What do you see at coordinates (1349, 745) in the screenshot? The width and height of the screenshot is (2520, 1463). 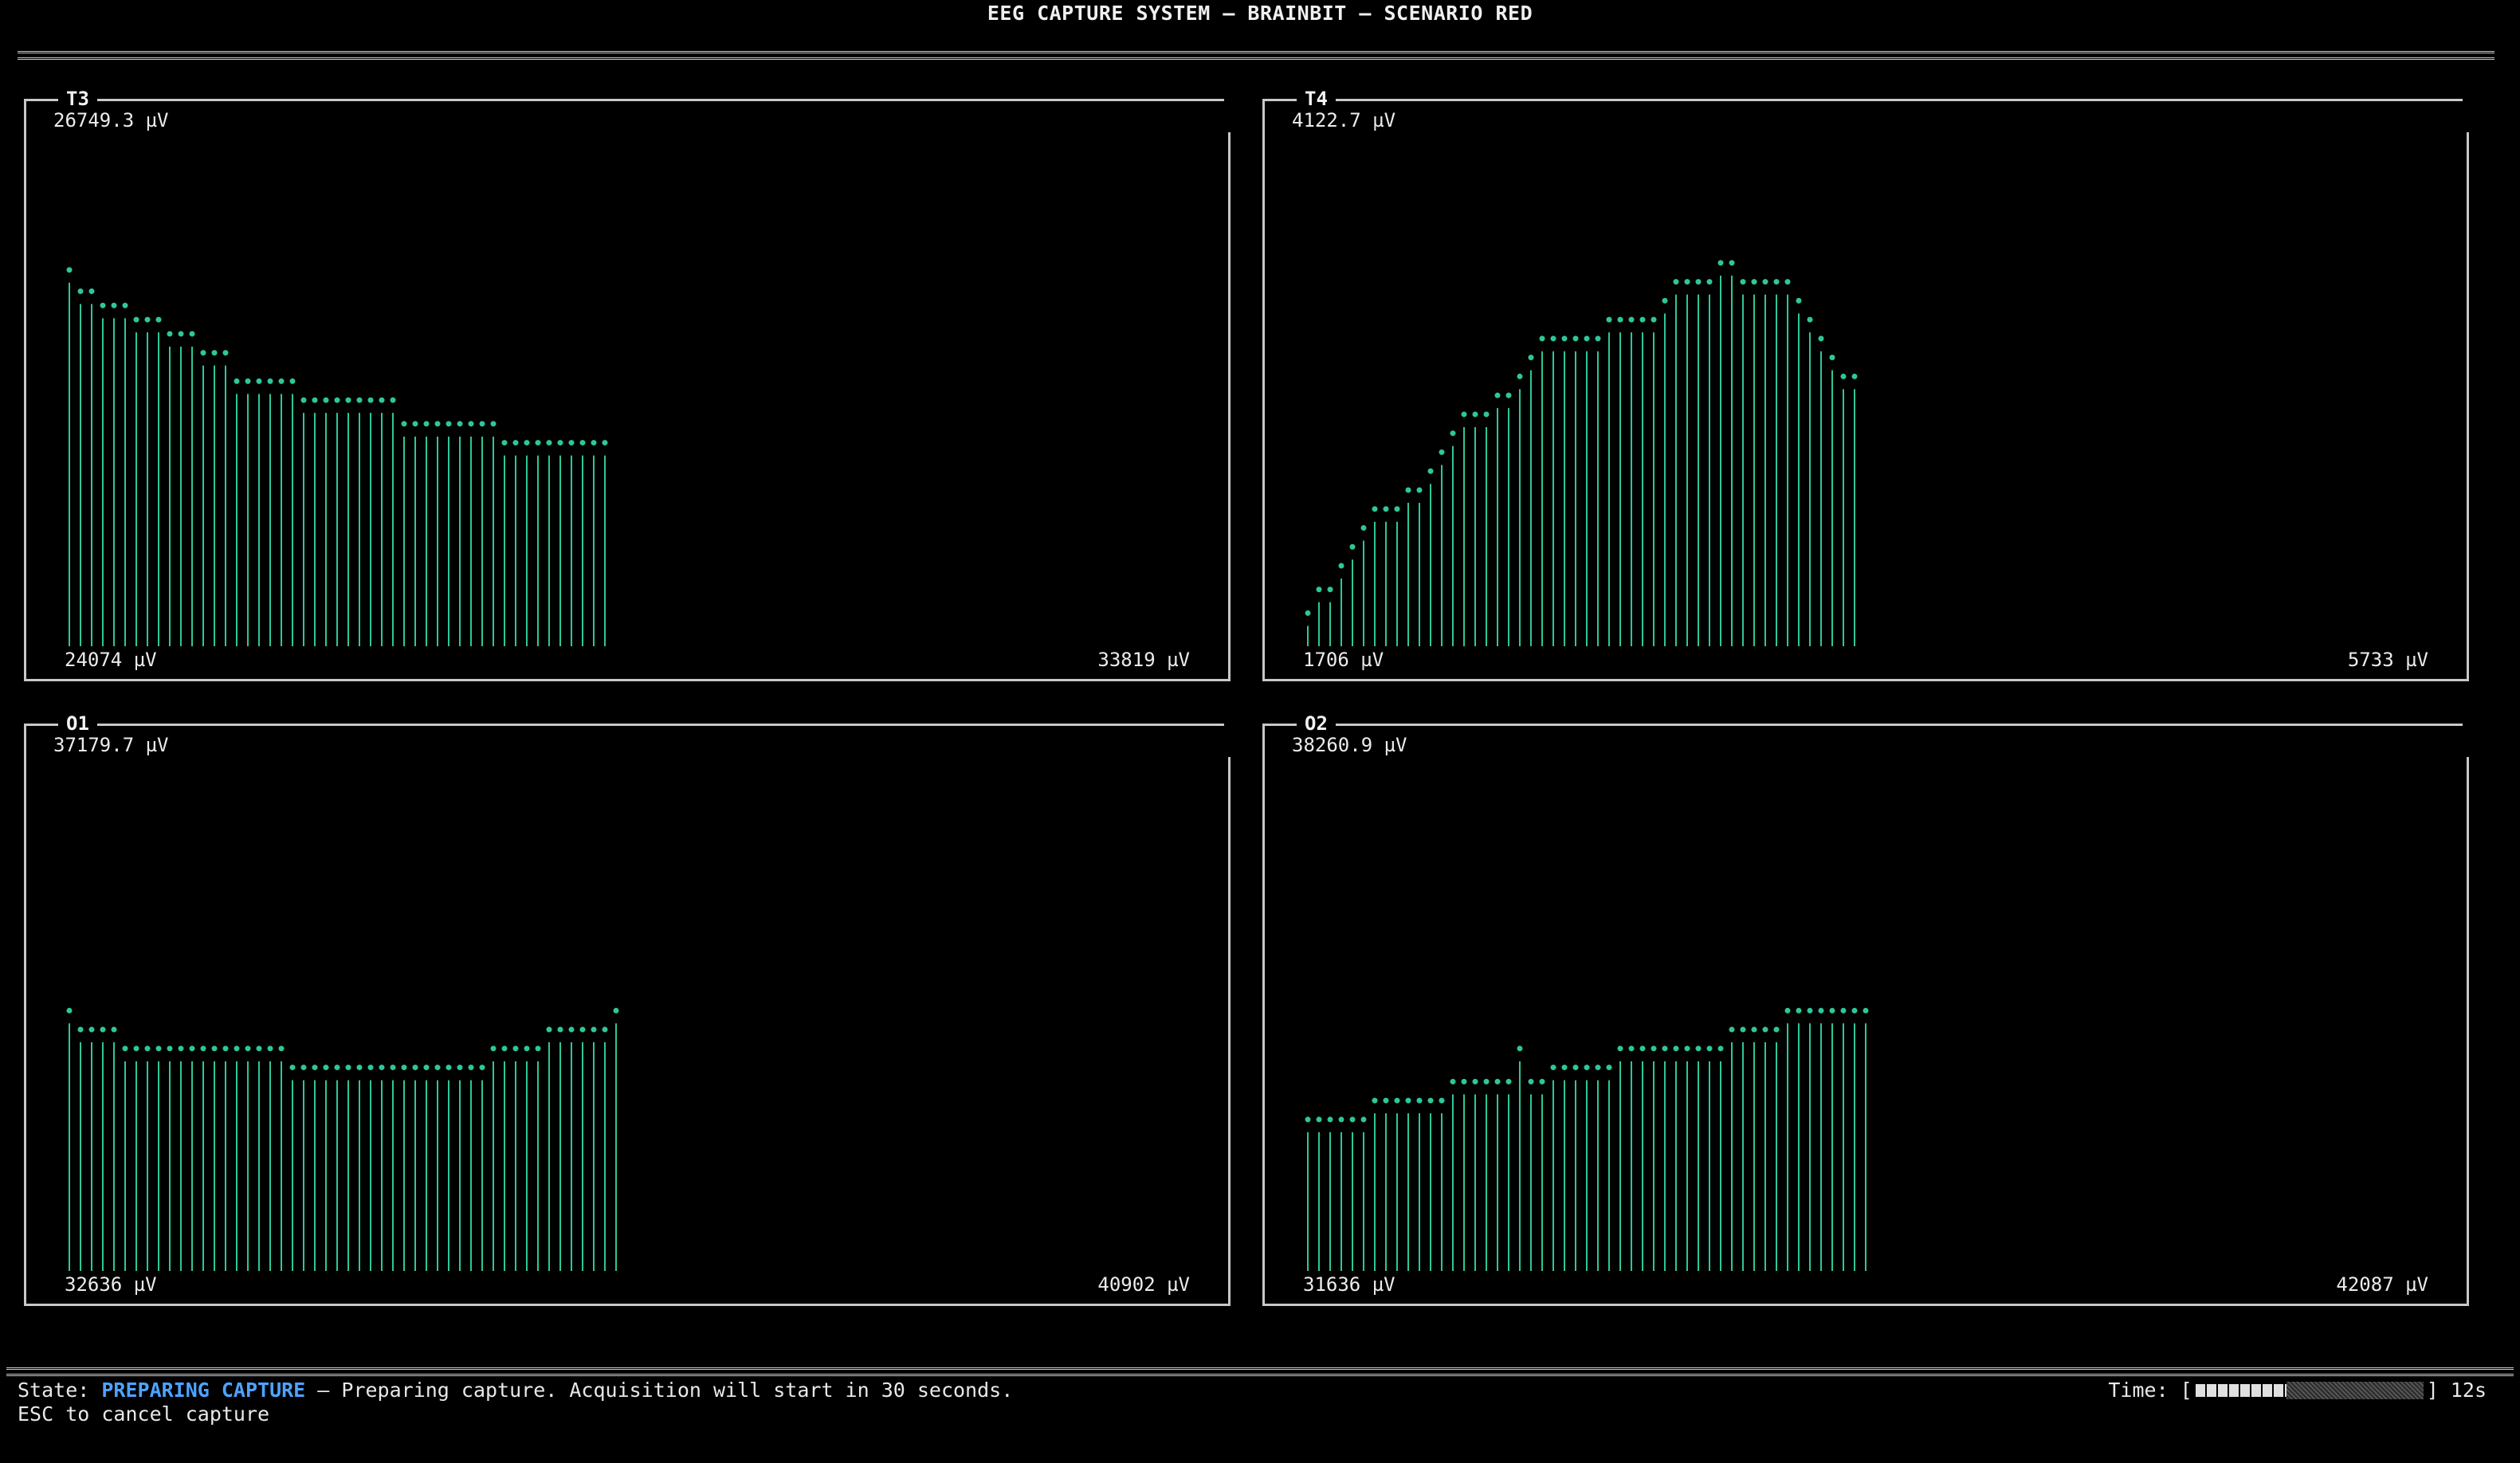 I see `peak-value: 38260.9 µV` at bounding box center [1349, 745].